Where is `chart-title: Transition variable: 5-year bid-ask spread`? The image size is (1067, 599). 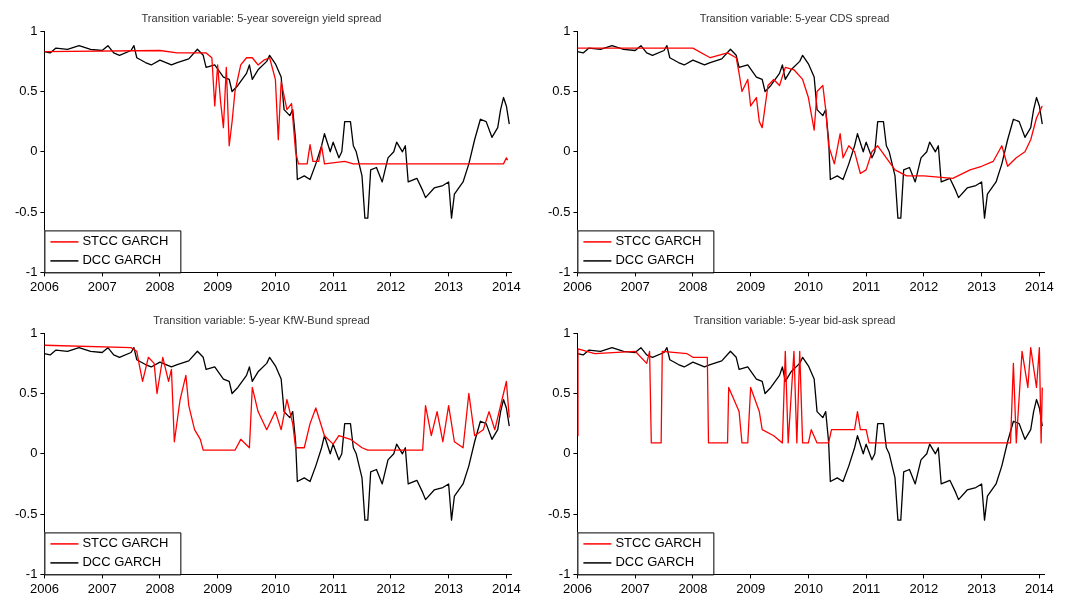 chart-title: Transition variable: 5-year bid-ask spread is located at coordinates (794, 319).